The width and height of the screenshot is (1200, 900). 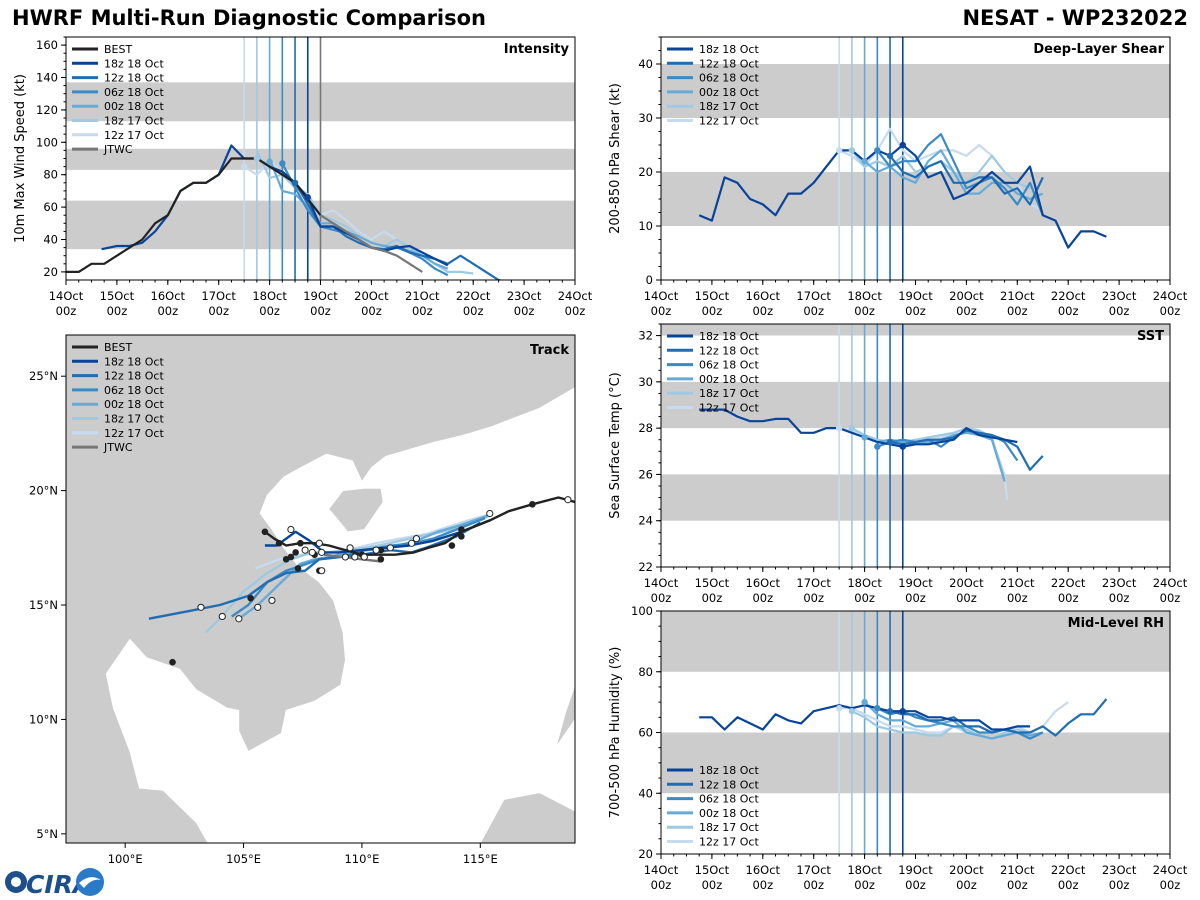 What do you see at coordinates (915, 763) in the screenshot?
I see `rh-band` at bounding box center [915, 763].